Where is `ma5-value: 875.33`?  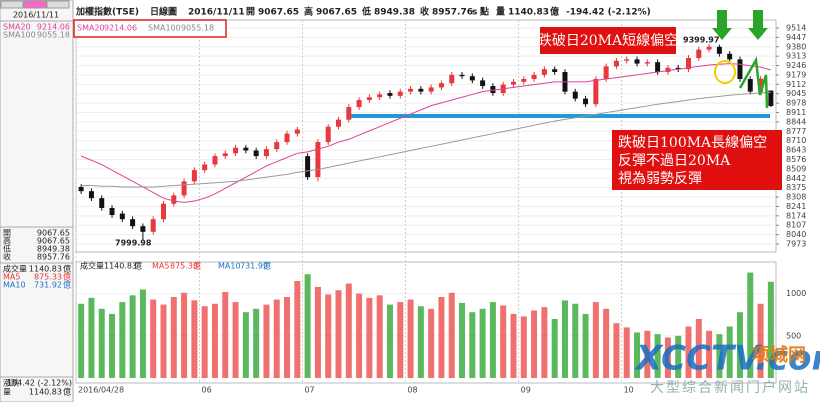 ma5-value: 875.33 is located at coordinates (184, 266).